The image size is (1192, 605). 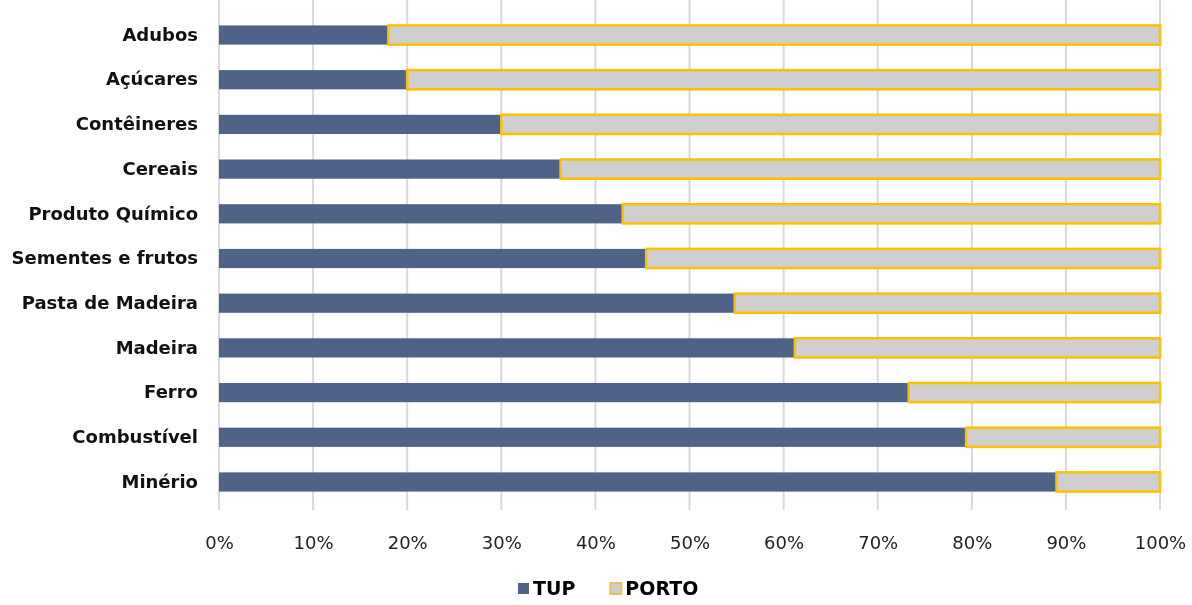 I want to click on y-tick-label: Pasta de Madeira, so click(x=109, y=302).